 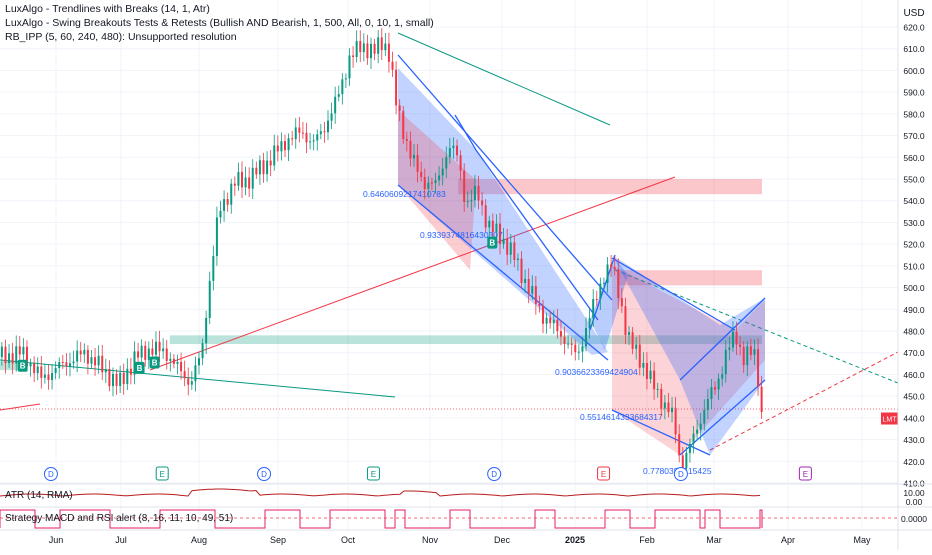 I want to click on x-tick-label: Aug, so click(x=199, y=540).